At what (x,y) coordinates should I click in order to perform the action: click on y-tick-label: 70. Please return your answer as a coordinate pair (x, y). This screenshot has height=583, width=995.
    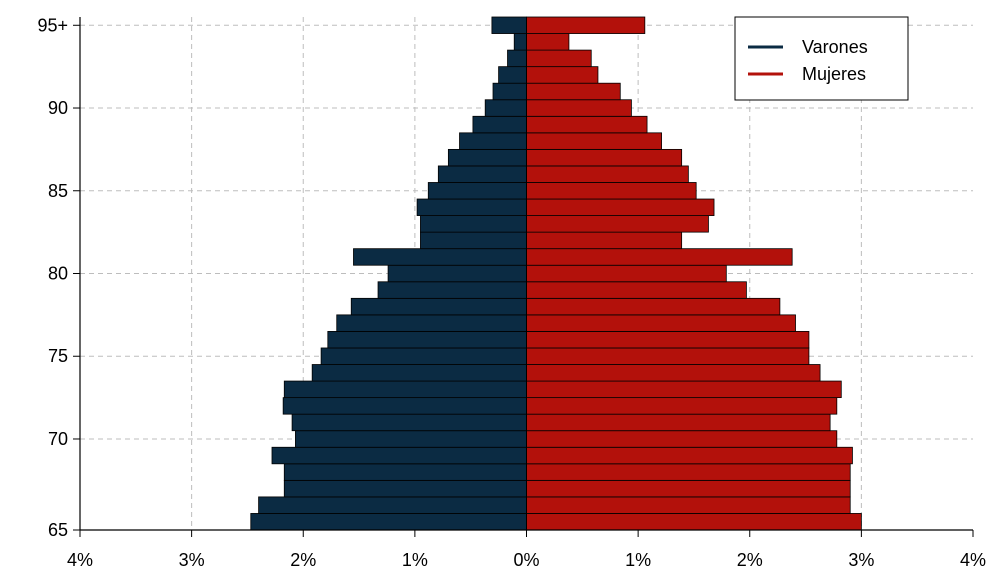
    Looking at the image, I should click on (58, 439).